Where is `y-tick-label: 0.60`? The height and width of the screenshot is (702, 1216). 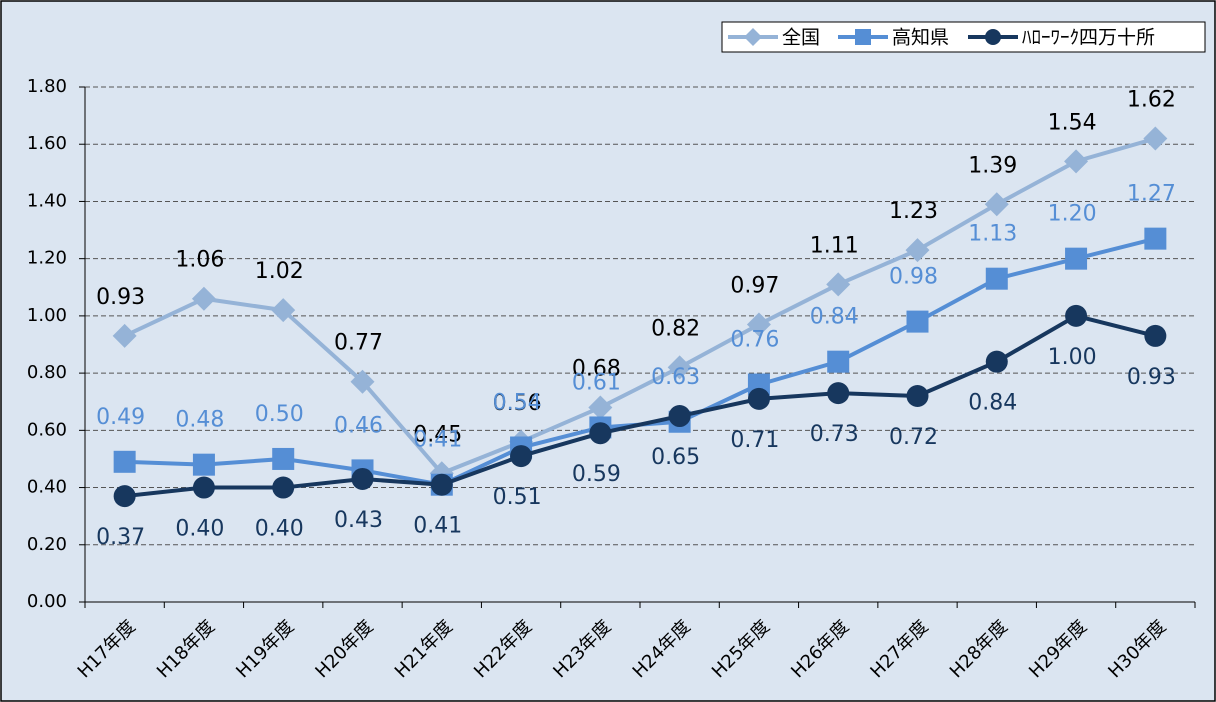
y-tick-label: 0.60 is located at coordinates (47, 429).